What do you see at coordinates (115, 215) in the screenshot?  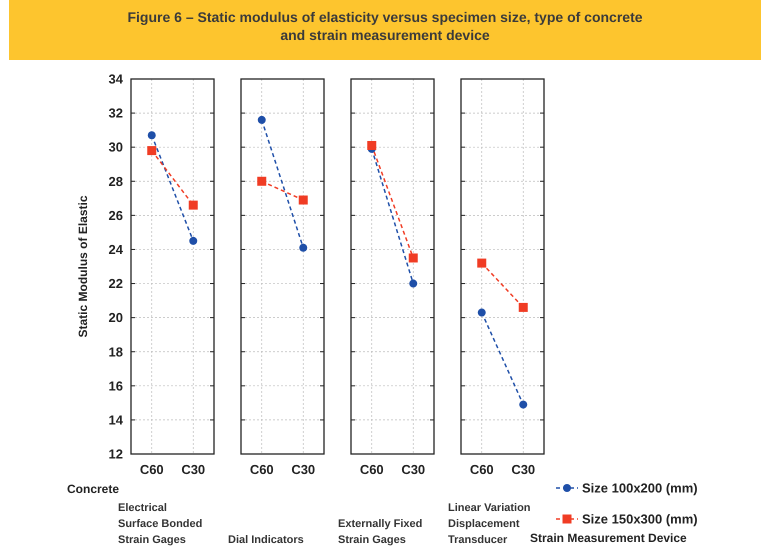 I see `y-tick-label: 26` at bounding box center [115, 215].